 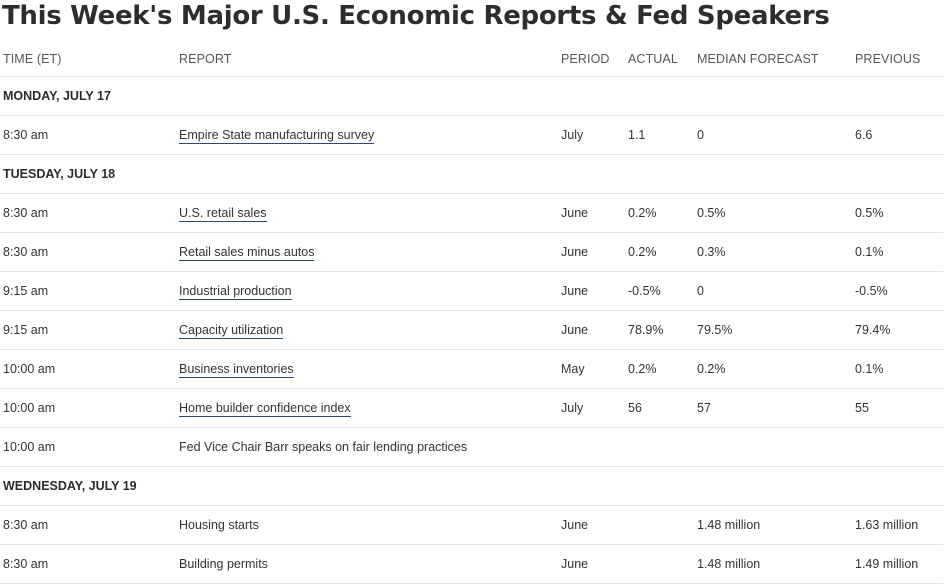 I want to click on report-link: U.S. retail sales, so click(x=223, y=214).